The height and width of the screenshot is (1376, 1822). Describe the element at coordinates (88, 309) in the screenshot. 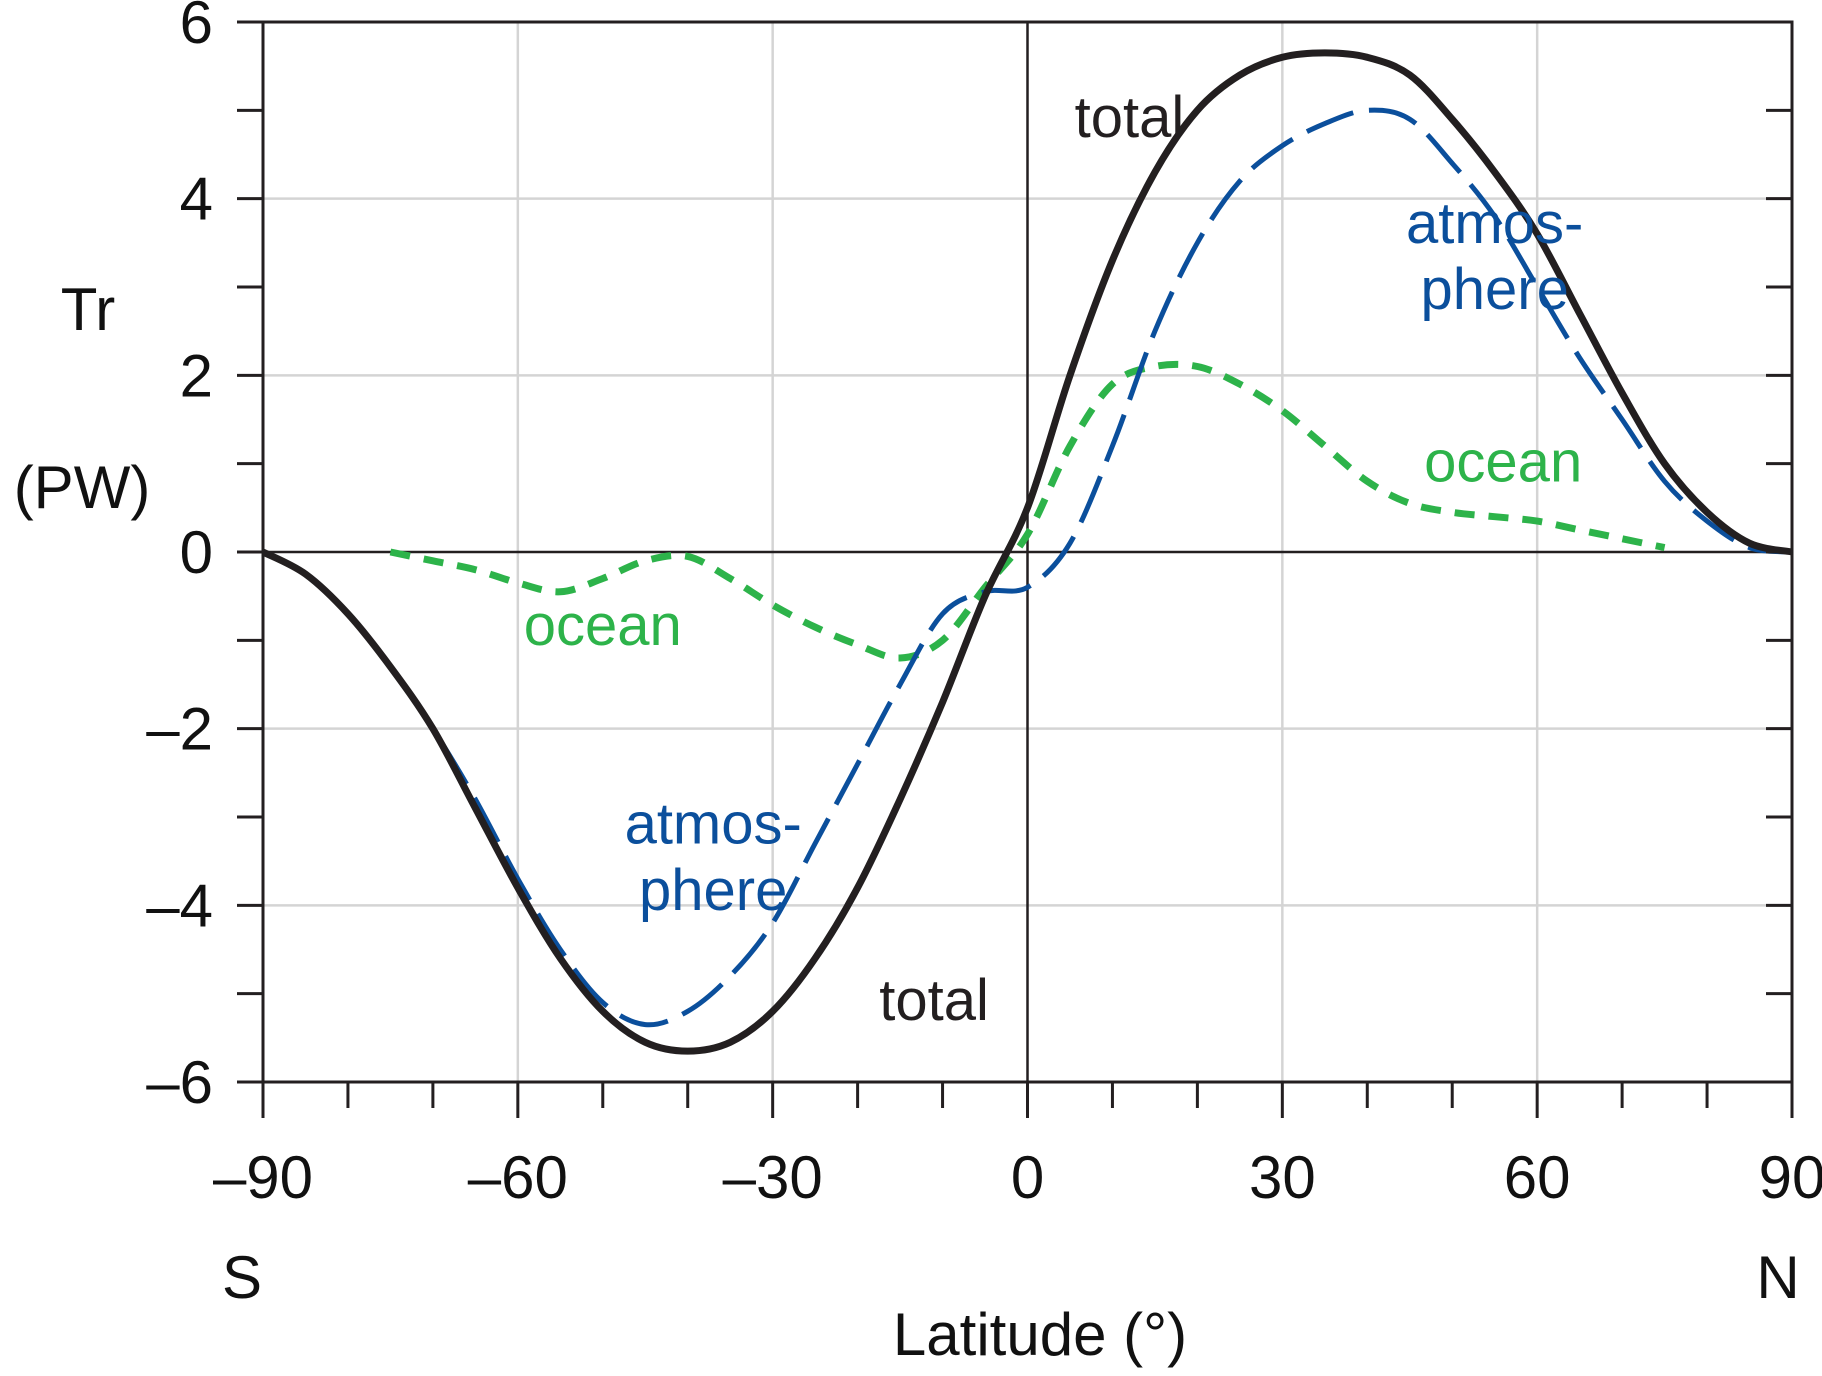

I see `y-axis-label: Tr` at that location.